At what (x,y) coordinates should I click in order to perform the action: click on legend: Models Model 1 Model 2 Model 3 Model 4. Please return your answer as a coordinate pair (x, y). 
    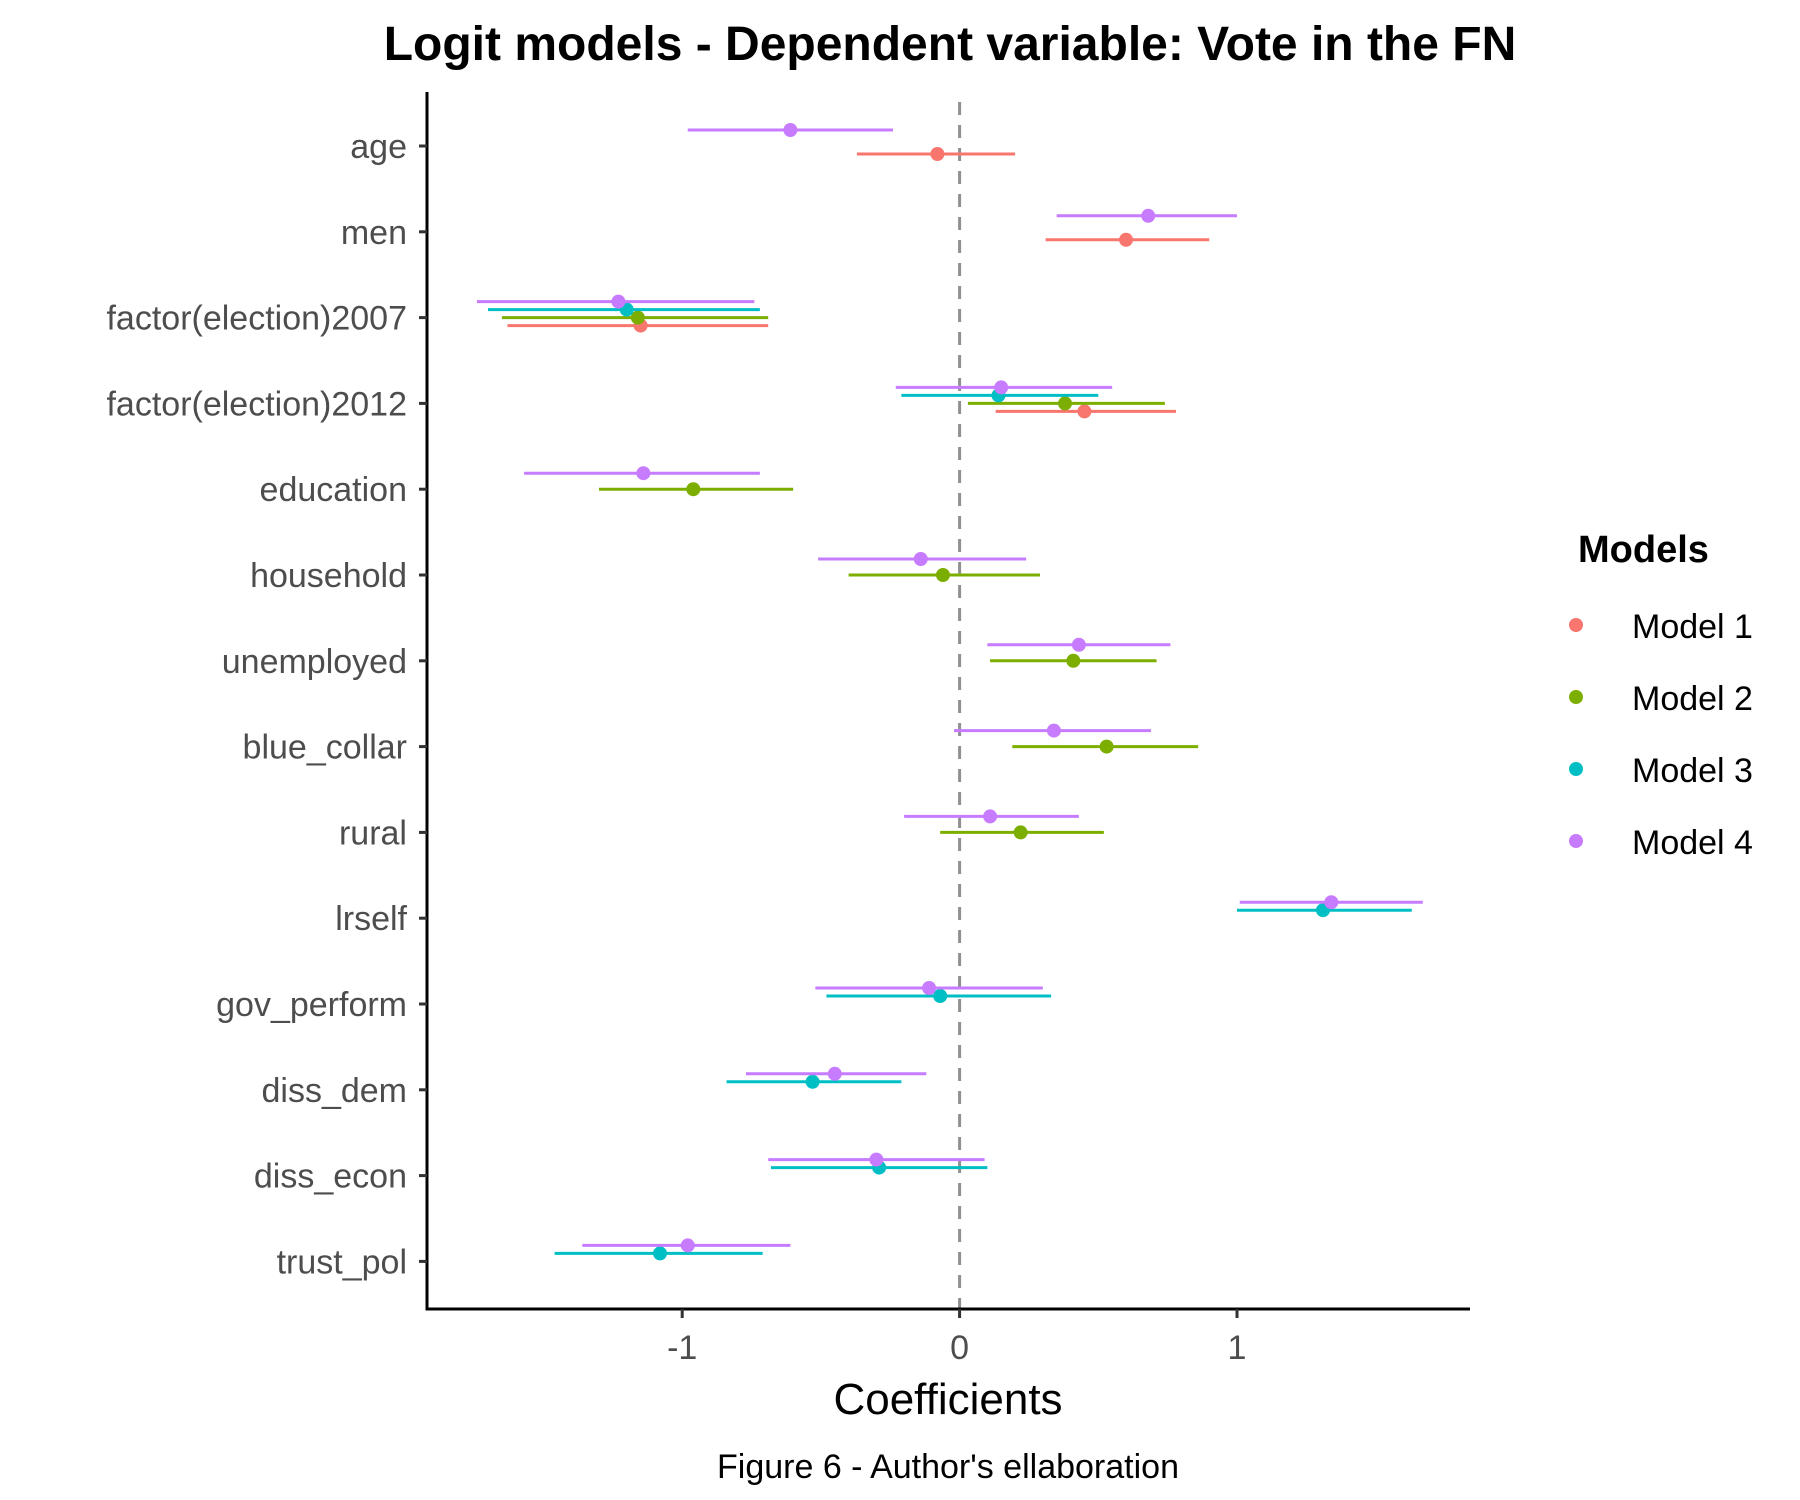
    Looking at the image, I should click on (1661, 695).